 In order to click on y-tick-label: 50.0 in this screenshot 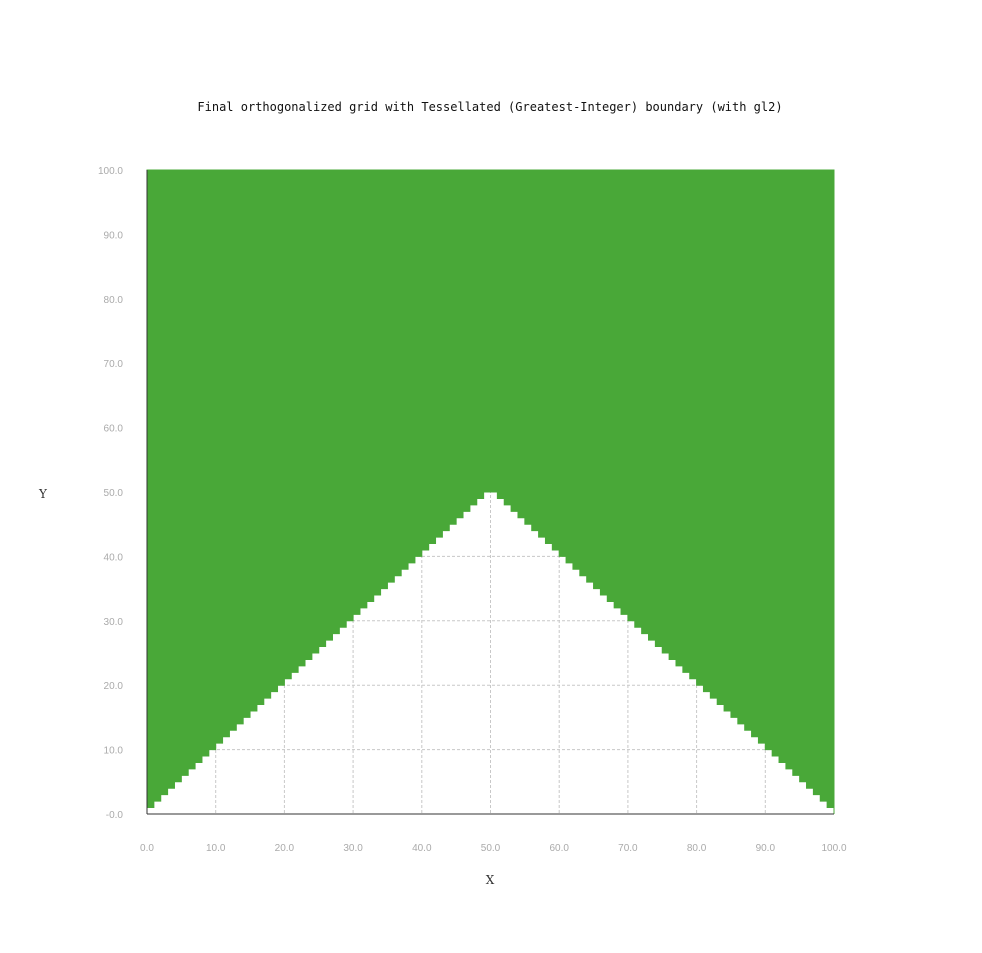, I will do `click(114, 493)`.